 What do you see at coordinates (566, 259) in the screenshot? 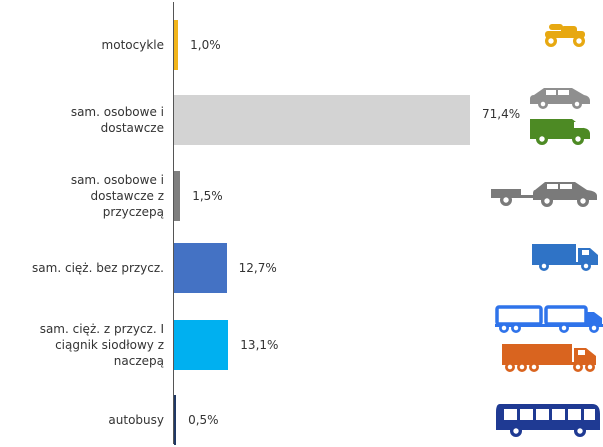
I see `truck-icon` at bounding box center [566, 259].